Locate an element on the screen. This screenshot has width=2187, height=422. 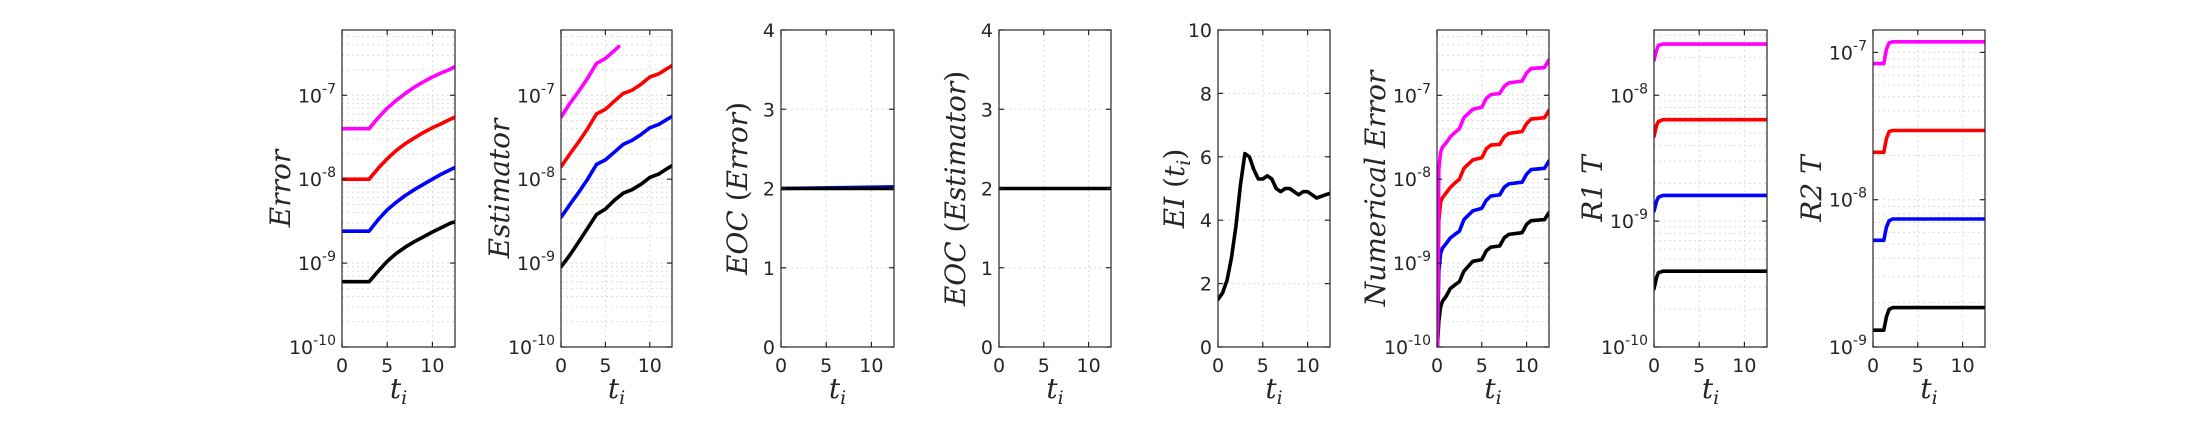
chart-panel-7: 0 5 10 10⁻¹⁰ 10⁻⁹ 10⁻⁸ ti R1 T is located at coordinates (1672, 219).